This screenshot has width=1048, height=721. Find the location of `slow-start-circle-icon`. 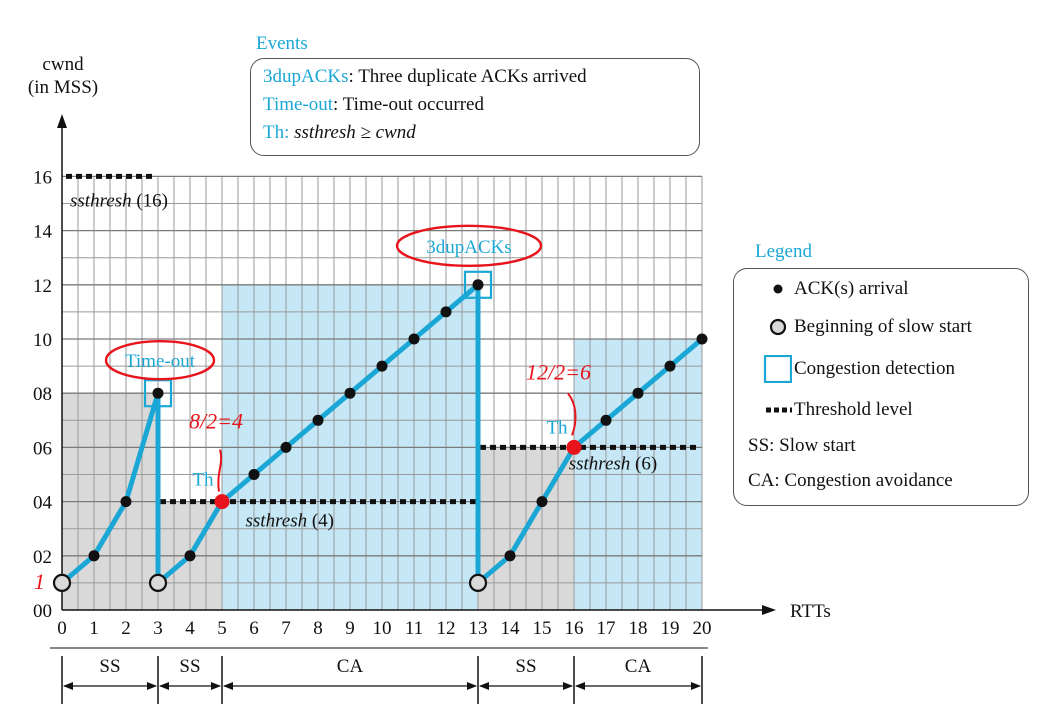

slow-start-circle-icon is located at coordinates (778, 327).